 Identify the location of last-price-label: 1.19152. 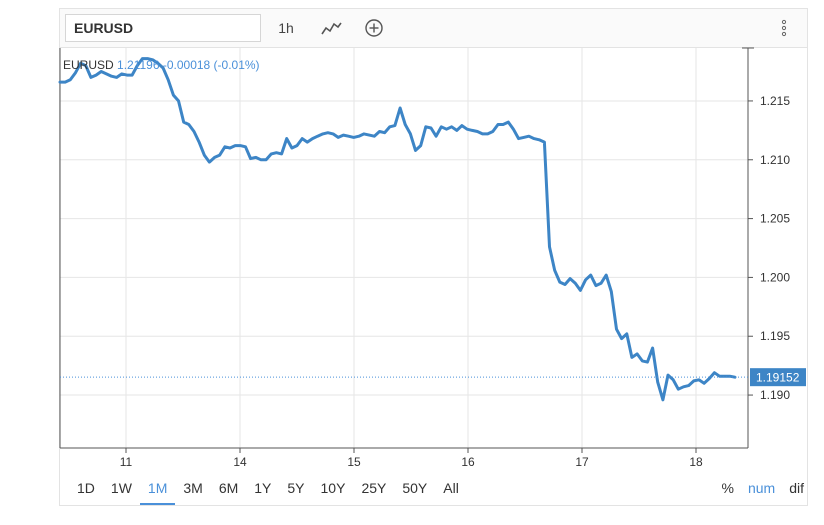
(778, 378).